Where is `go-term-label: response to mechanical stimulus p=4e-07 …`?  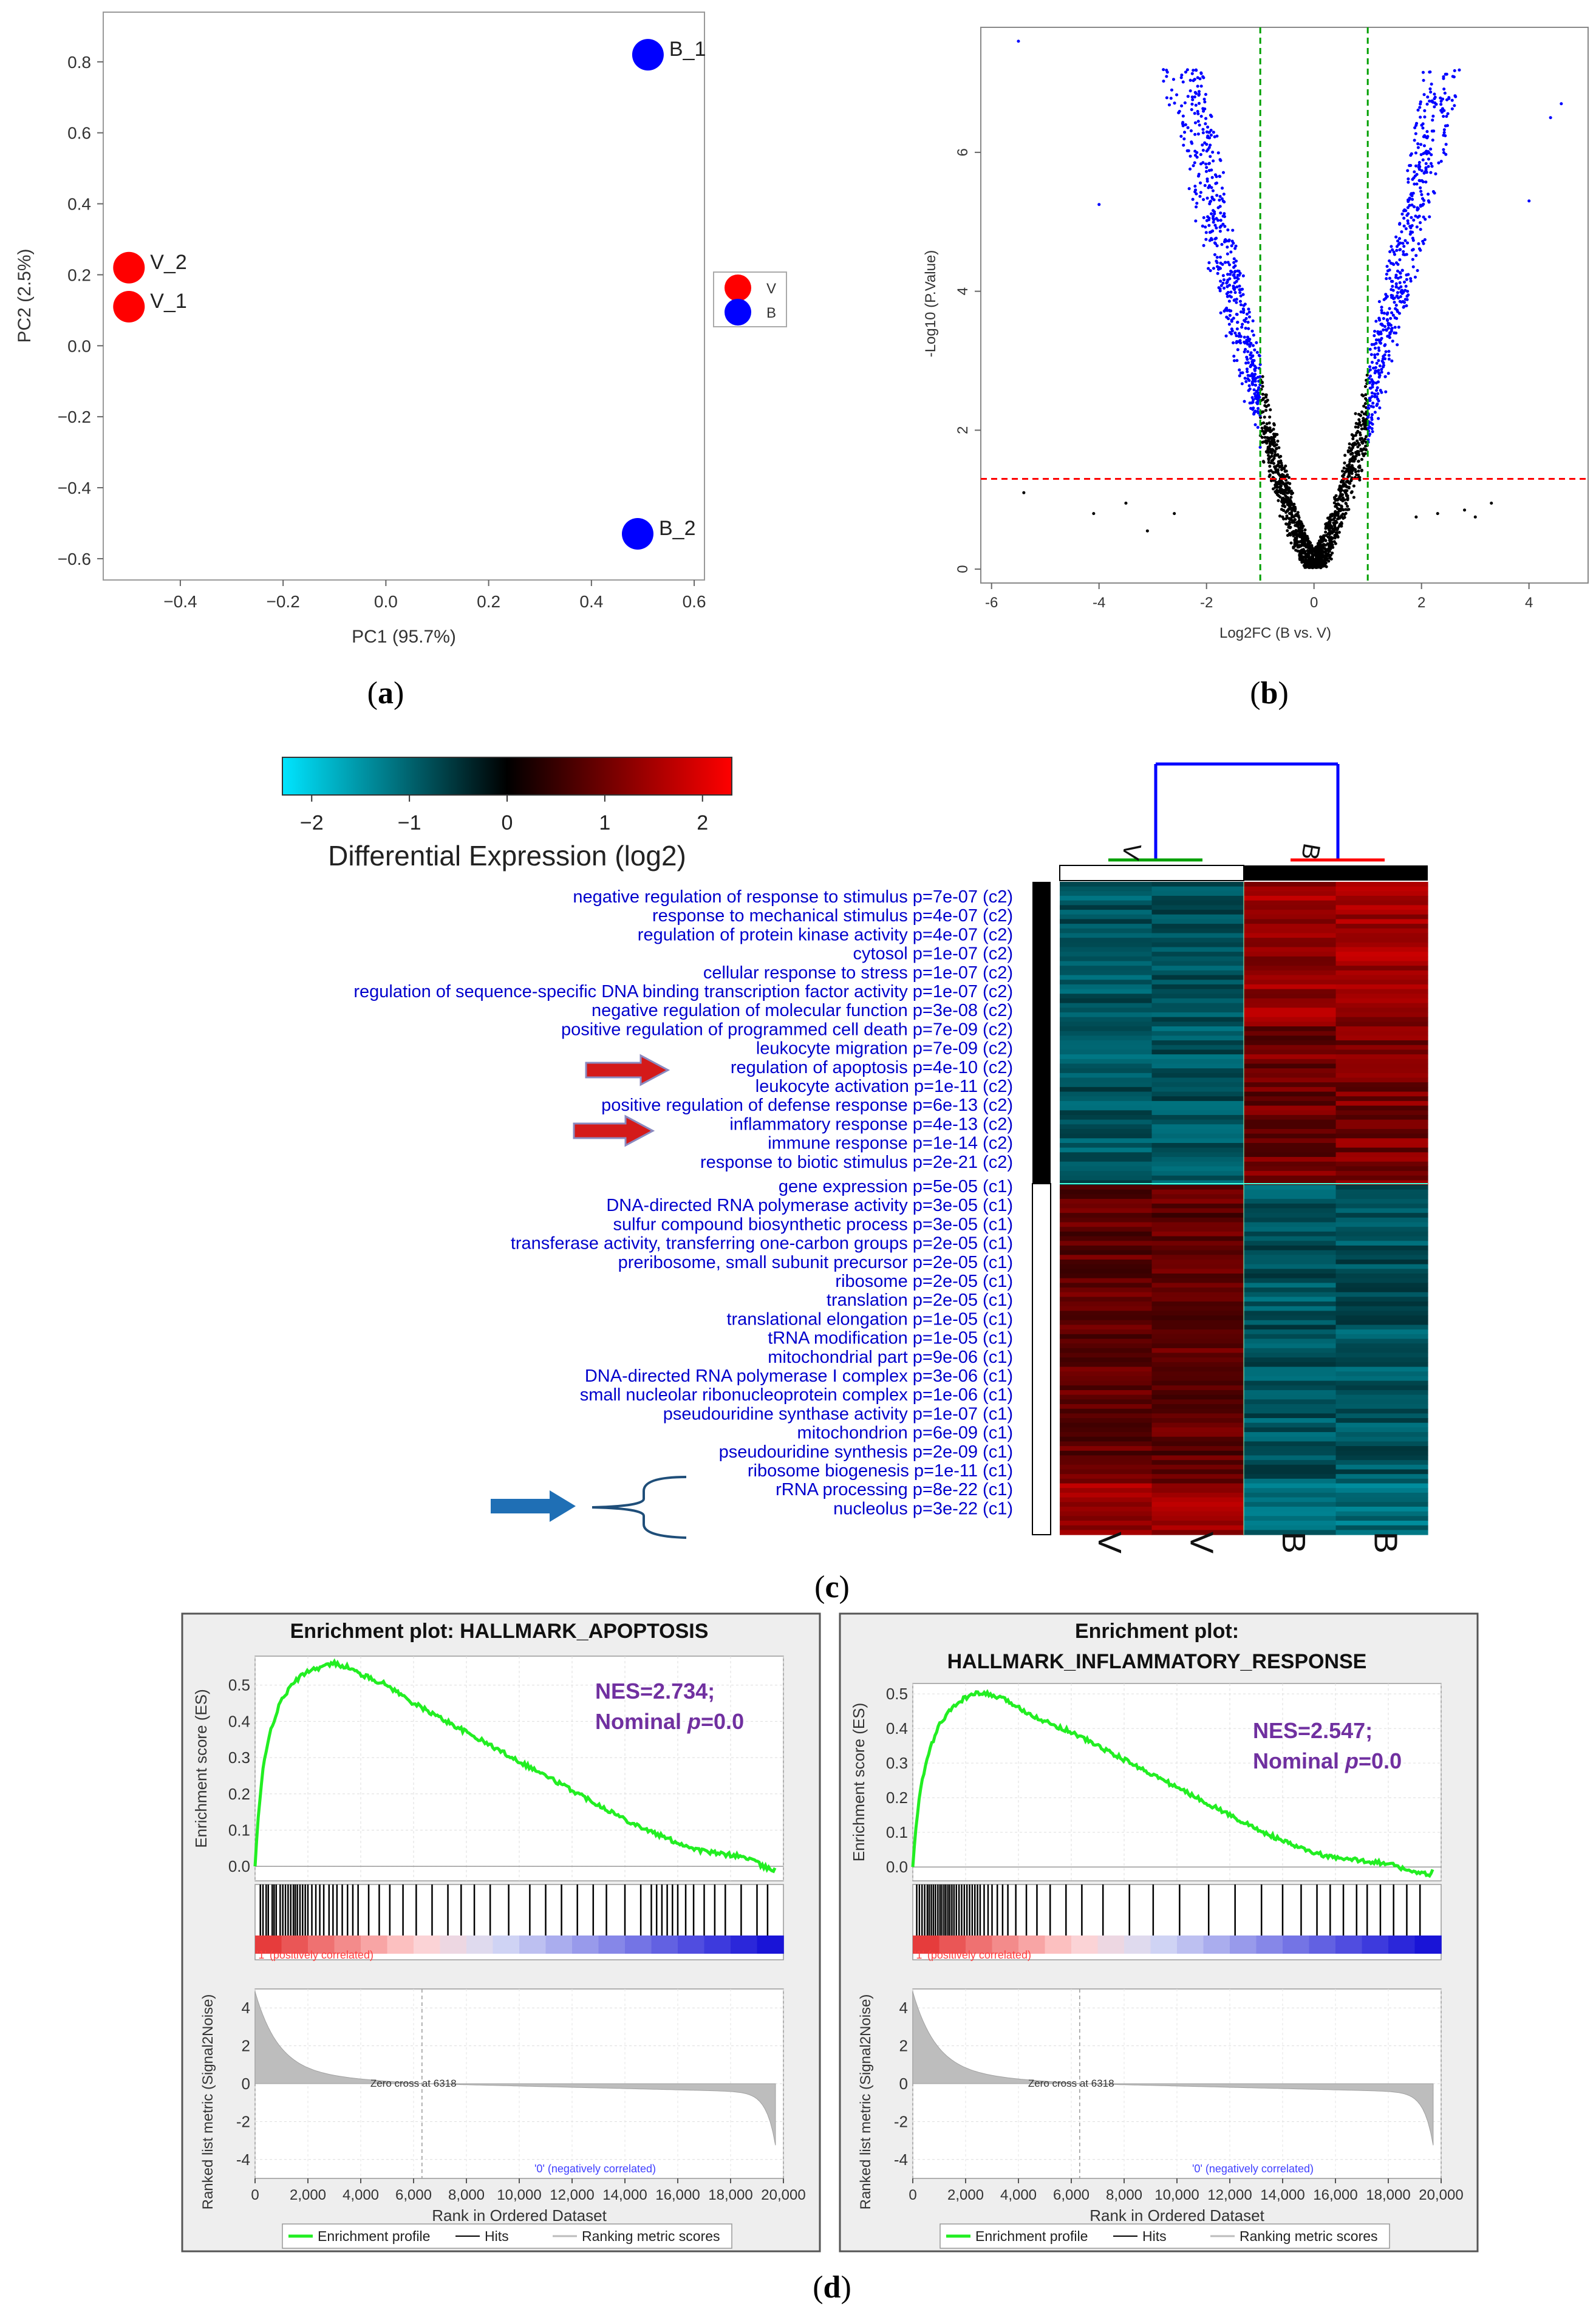
go-term-label: response to mechanical stimulus p=4e-07 … is located at coordinates (833, 916).